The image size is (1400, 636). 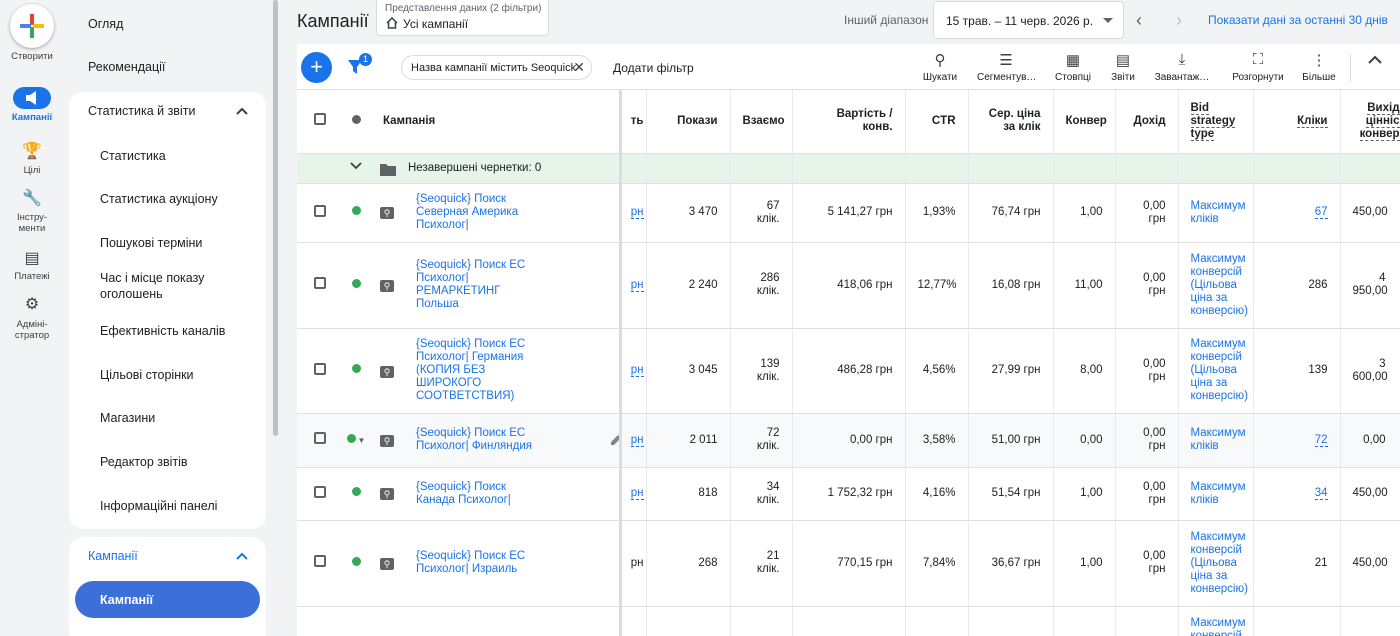 I want to click on rail-billing-label: Платежі, so click(x=32, y=276).